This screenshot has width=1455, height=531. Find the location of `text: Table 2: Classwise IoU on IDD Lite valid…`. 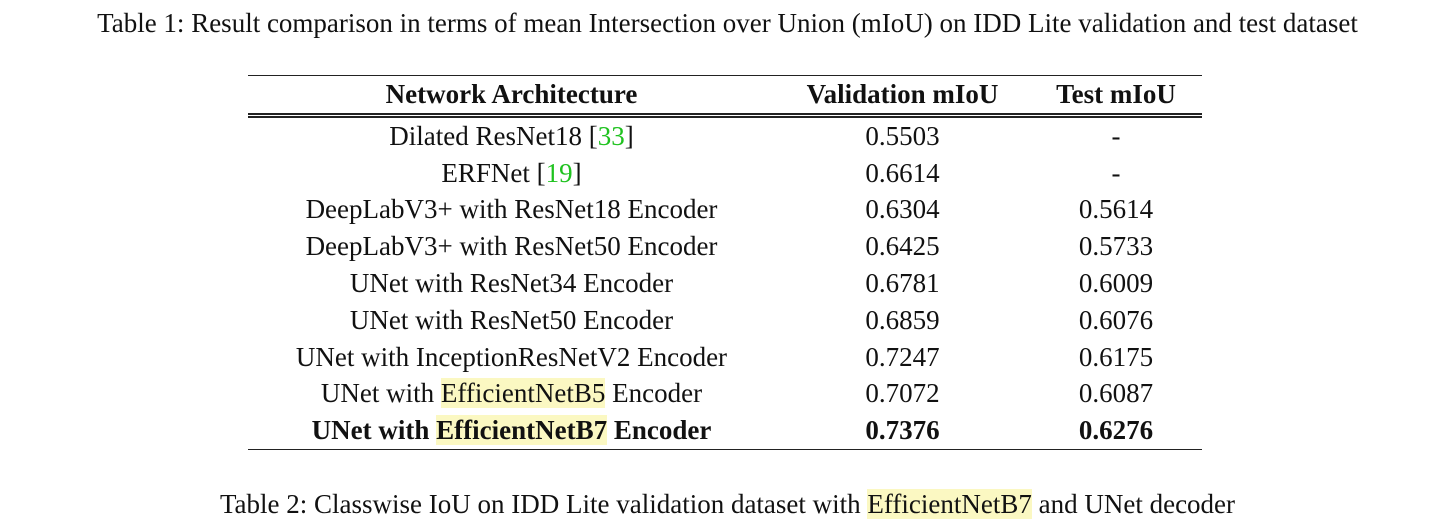

text: Table 2: Classwise IoU on IDD Lite valid… is located at coordinates (543, 504).